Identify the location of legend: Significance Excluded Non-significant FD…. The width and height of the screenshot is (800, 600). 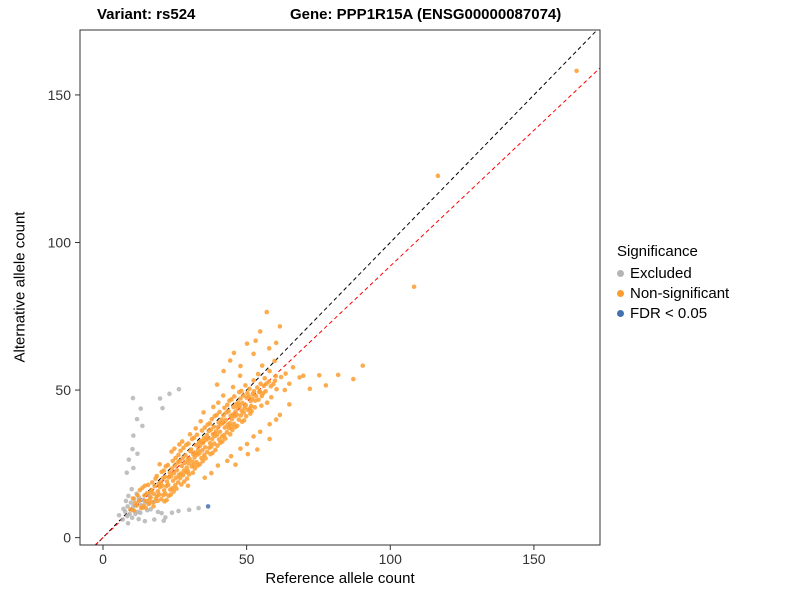
(673, 284).